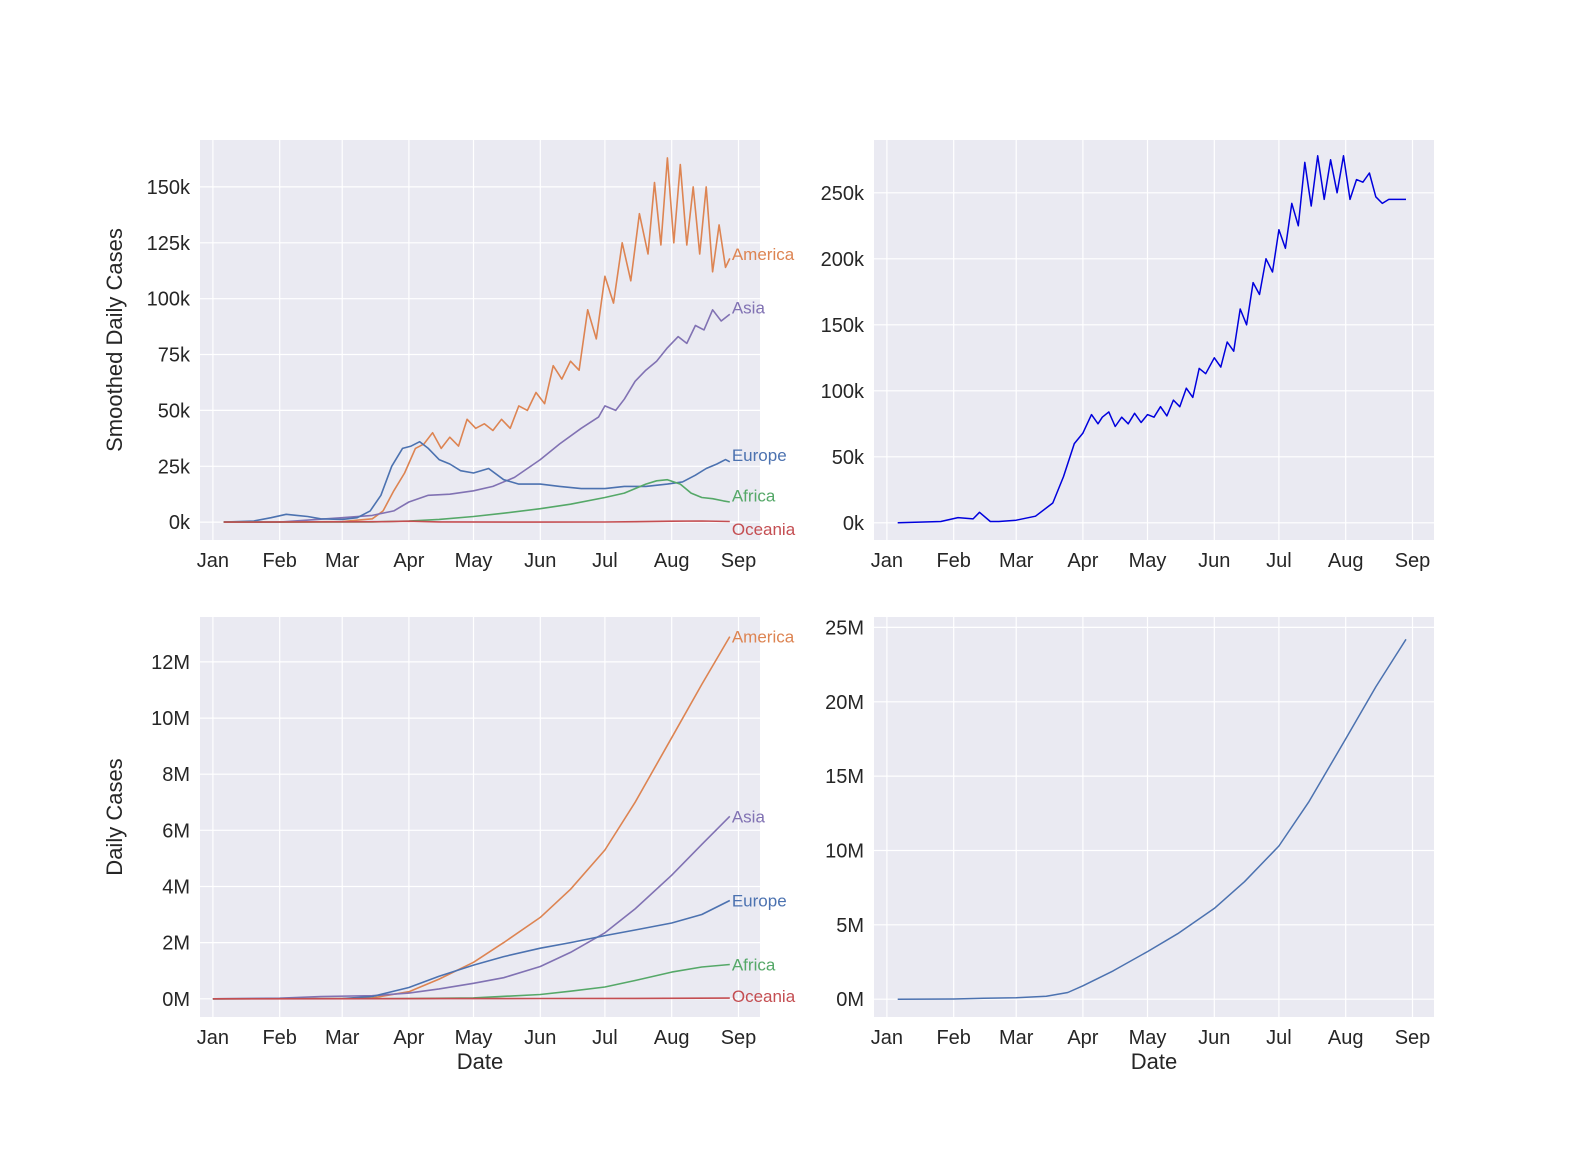  What do you see at coordinates (850, 926) in the screenshot?
I see `y-tick-label: 5M` at bounding box center [850, 926].